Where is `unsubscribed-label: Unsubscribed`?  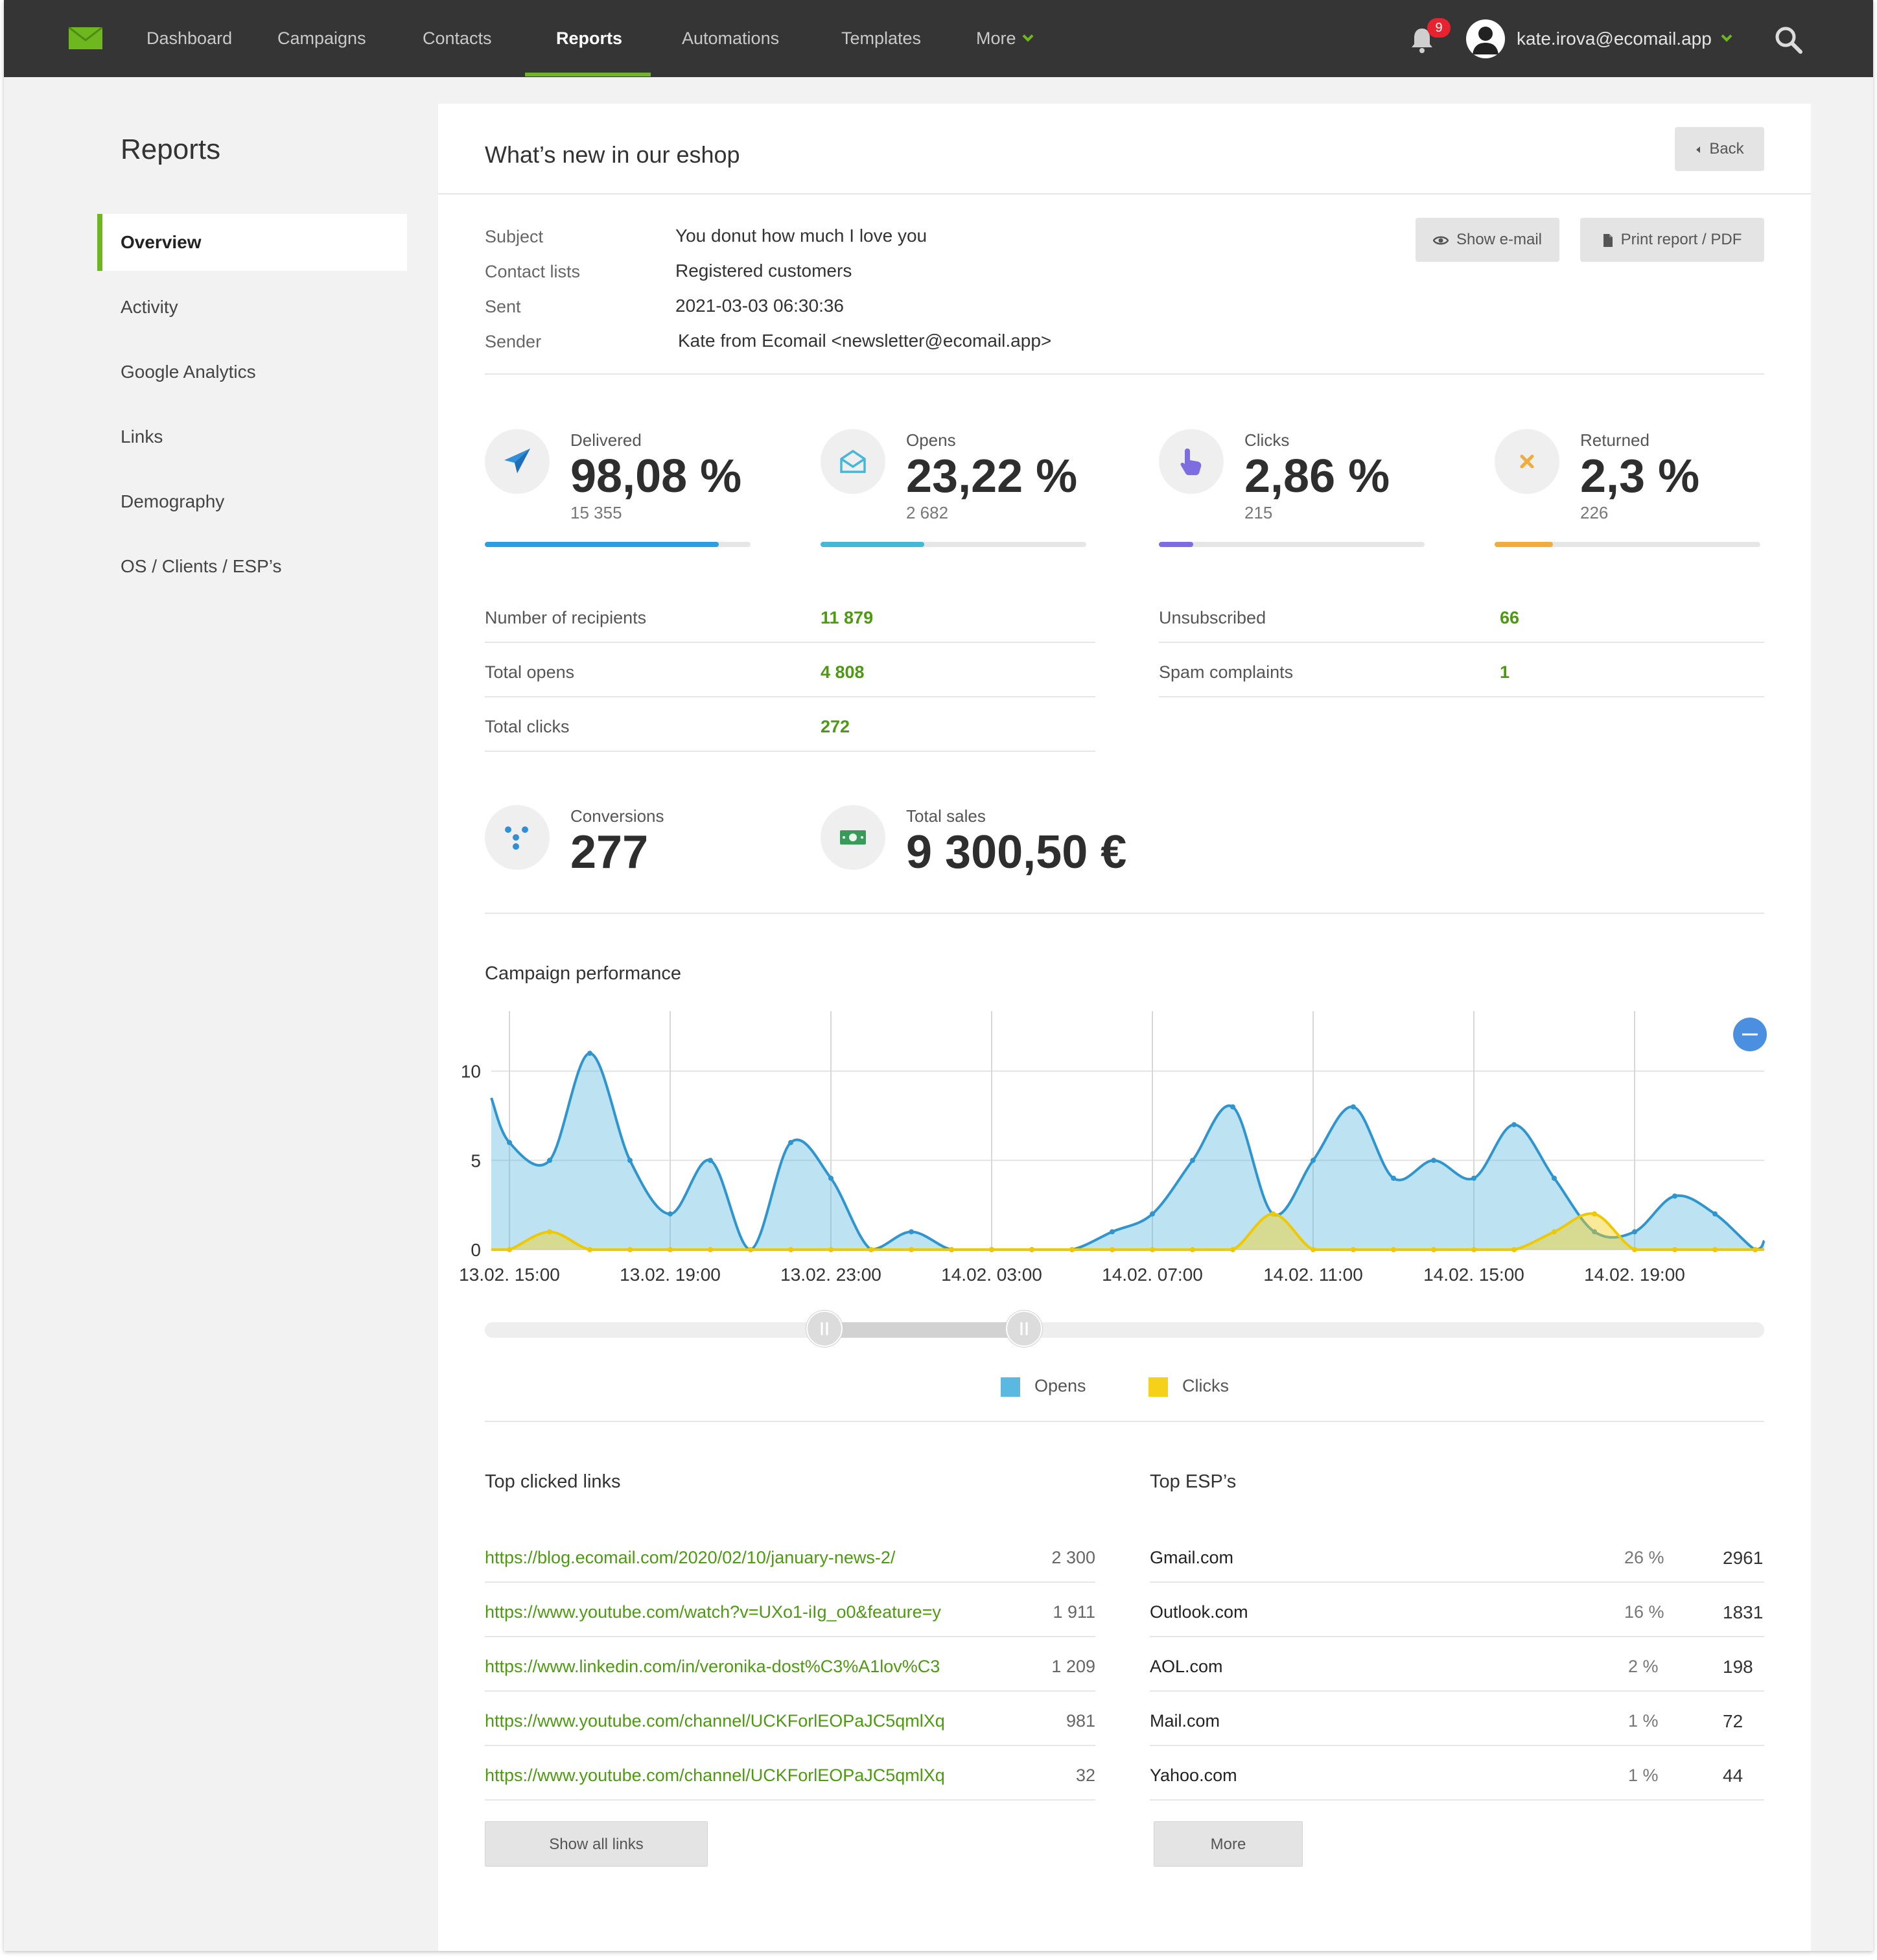 unsubscribed-label: Unsubscribed is located at coordinates (1212, 617).